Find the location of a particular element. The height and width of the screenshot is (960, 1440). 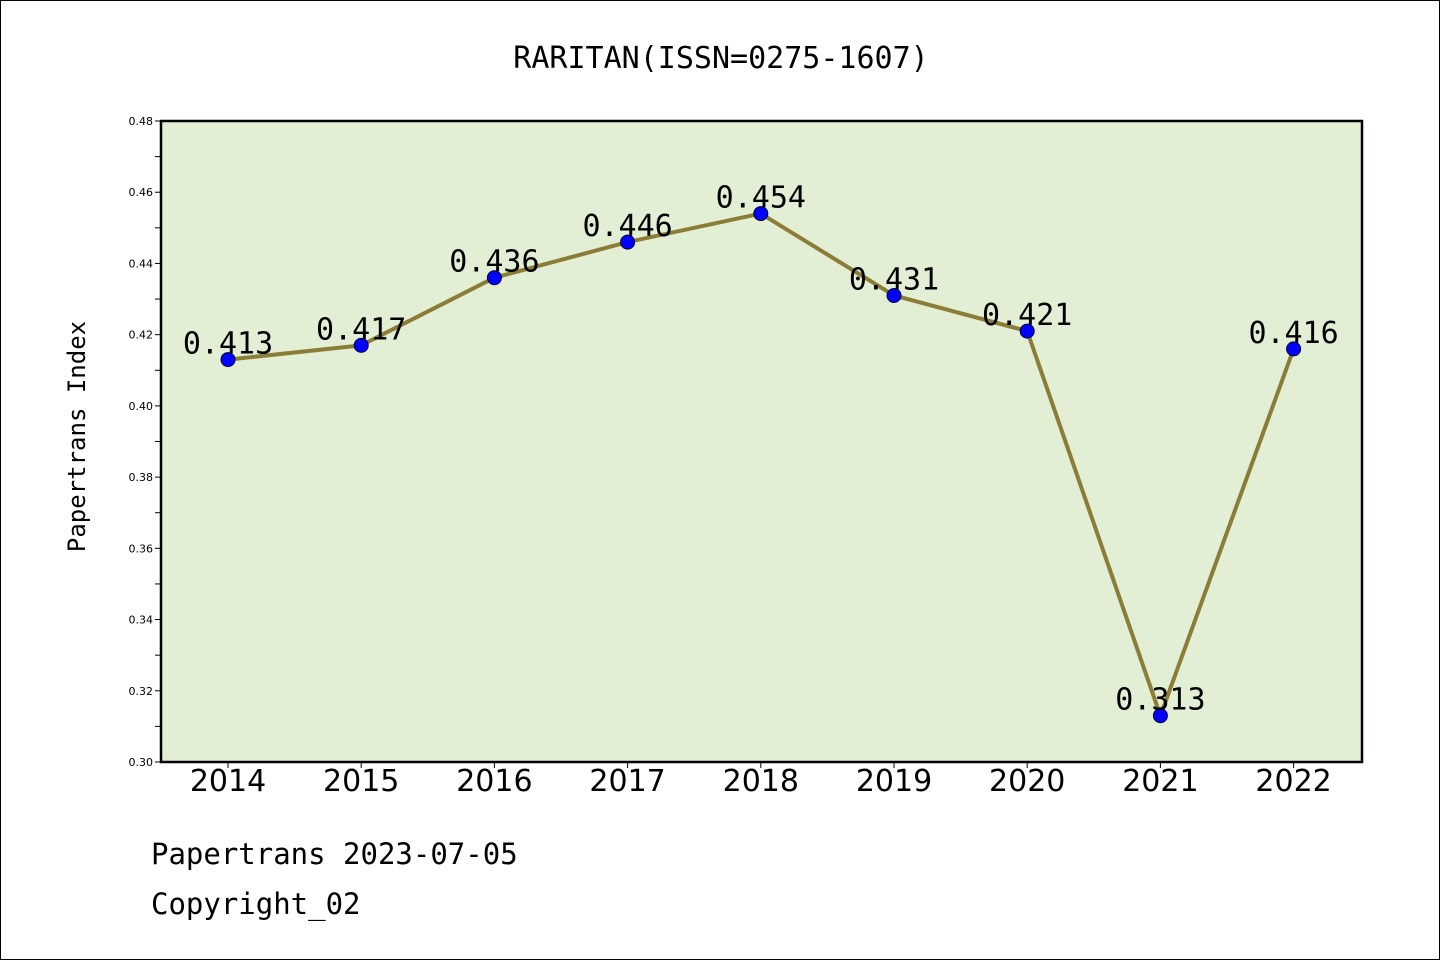

x-tick-label: 2020 is located at coordinates (1027, 781).